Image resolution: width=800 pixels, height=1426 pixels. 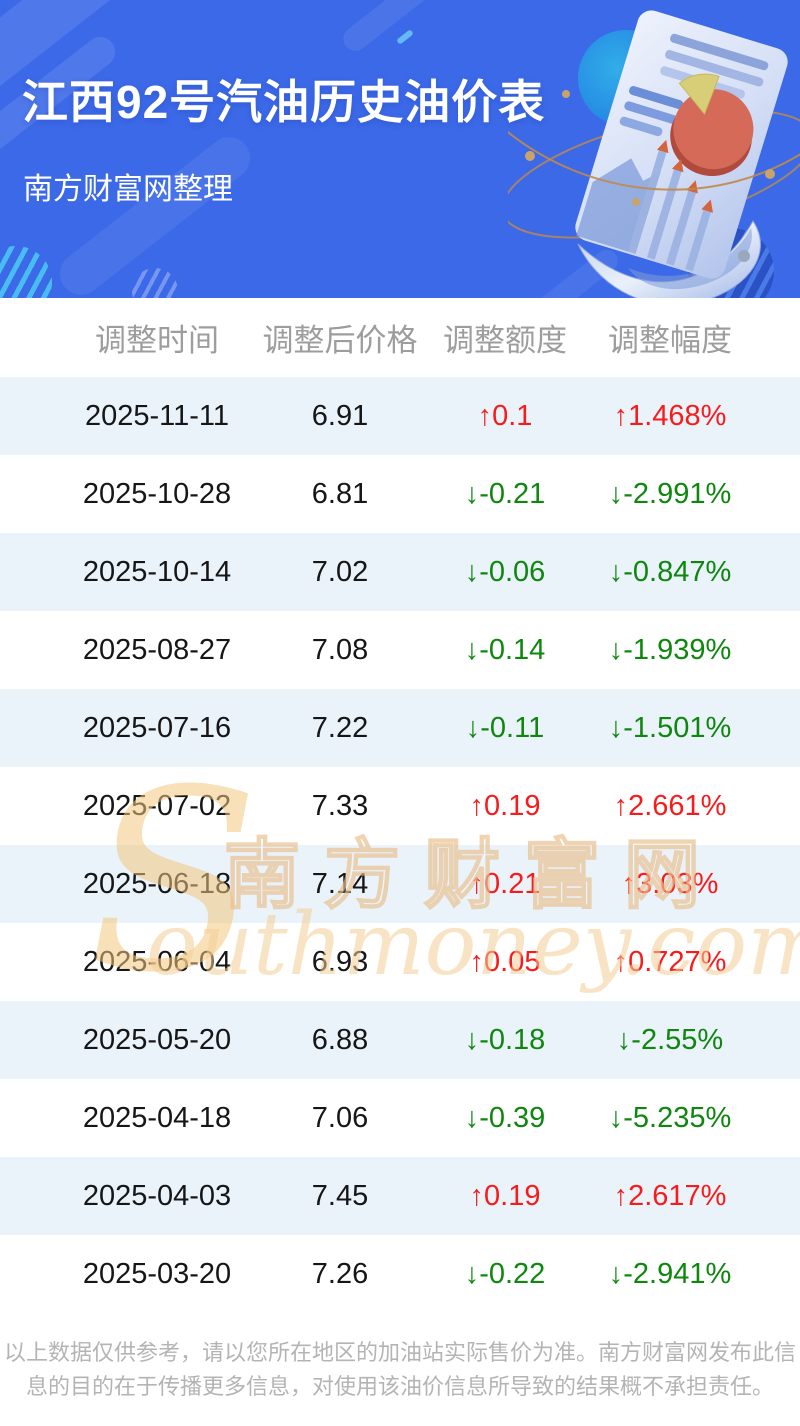 I want to click on row-pct: ↓-2.55%, so click(x=670, y=1039).